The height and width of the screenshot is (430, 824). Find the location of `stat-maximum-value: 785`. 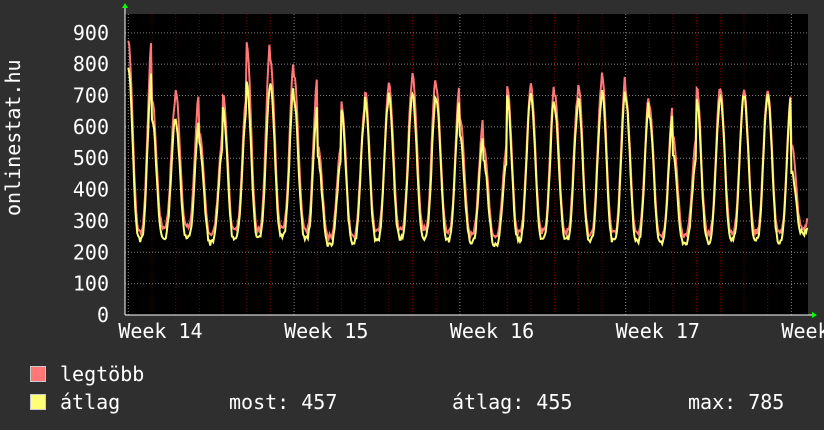

stat-maximum-value: 785 is located at coordinates (766, 402).